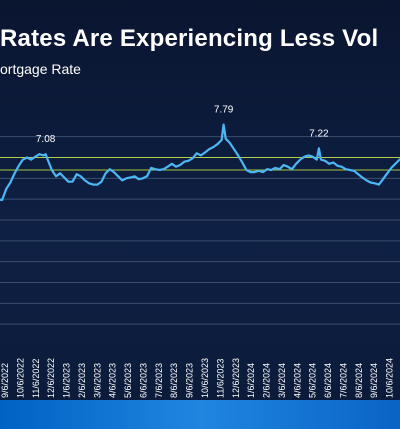 The height and width of the screenshot is (429, 400). I want to click on x-tick-label: 11/6/2023, so click(220, 378).